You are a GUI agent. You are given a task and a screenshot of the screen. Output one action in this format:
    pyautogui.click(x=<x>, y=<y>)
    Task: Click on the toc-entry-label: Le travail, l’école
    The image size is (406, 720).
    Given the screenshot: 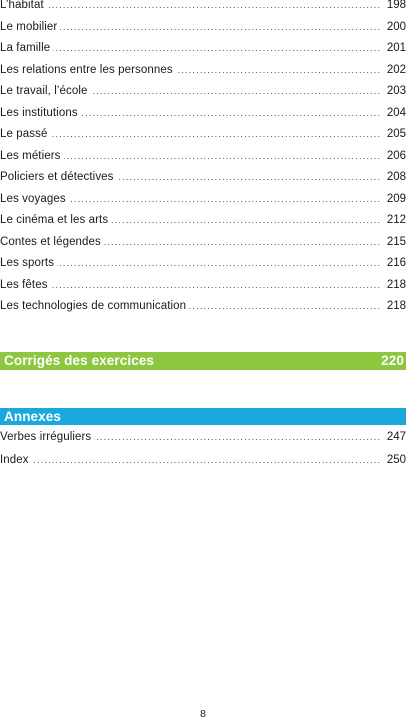 What is the action you would take?
    pyautogui.click(x=45, y=91)
    